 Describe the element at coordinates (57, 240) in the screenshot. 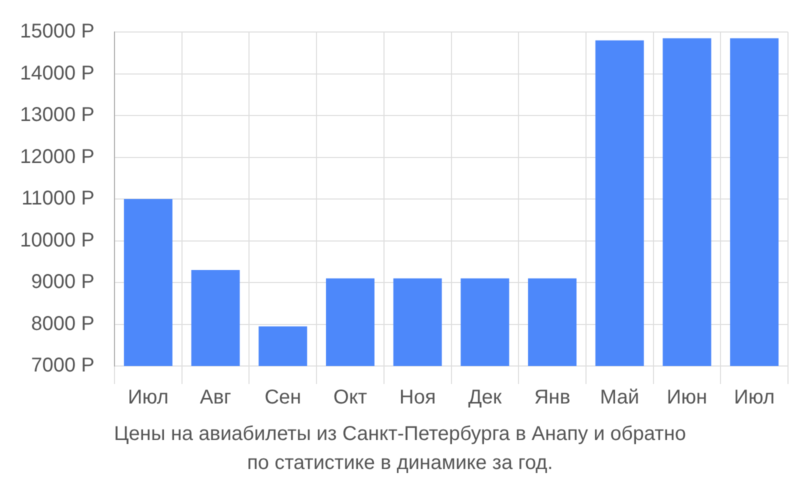

I see `y-tick-label: 10000 Р` at that location.